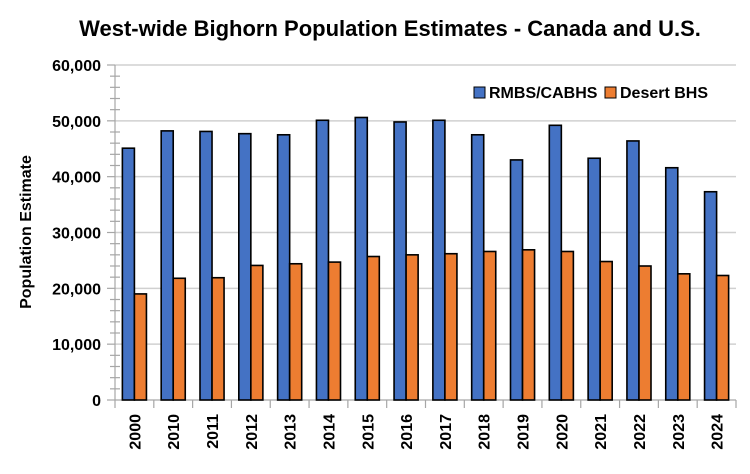 The image size is (750, 474). I want to click on y-axis-title: Population Estimate, so click(26, 232).